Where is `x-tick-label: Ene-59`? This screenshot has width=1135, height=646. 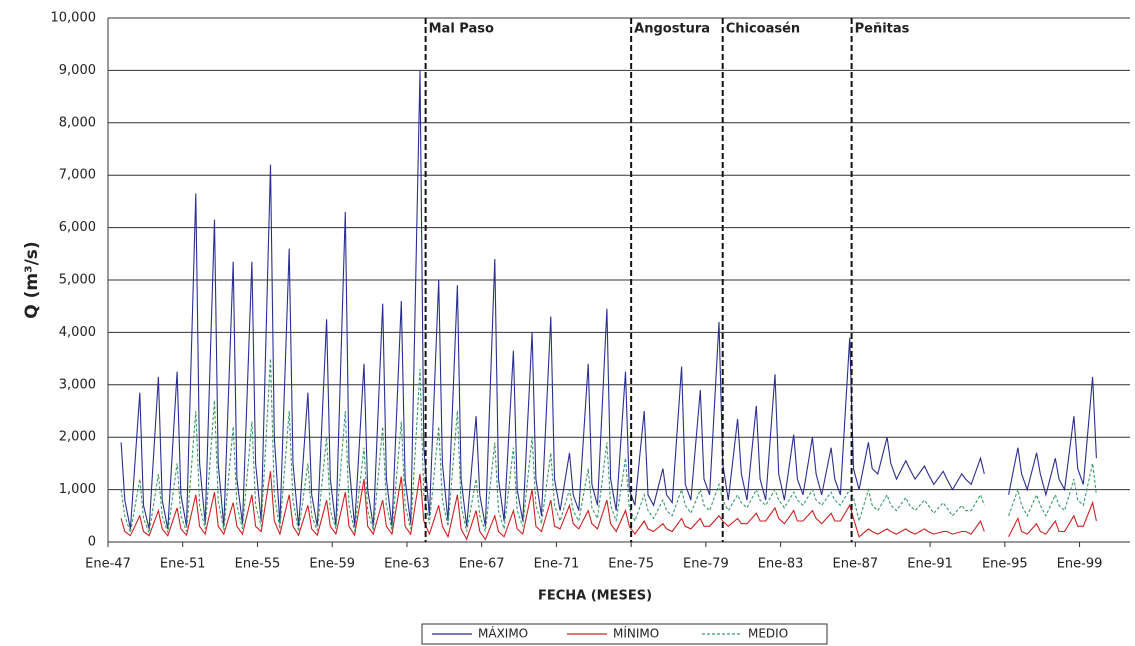 x-tick-label: Ene-59 is located at coordinates (332, 564).